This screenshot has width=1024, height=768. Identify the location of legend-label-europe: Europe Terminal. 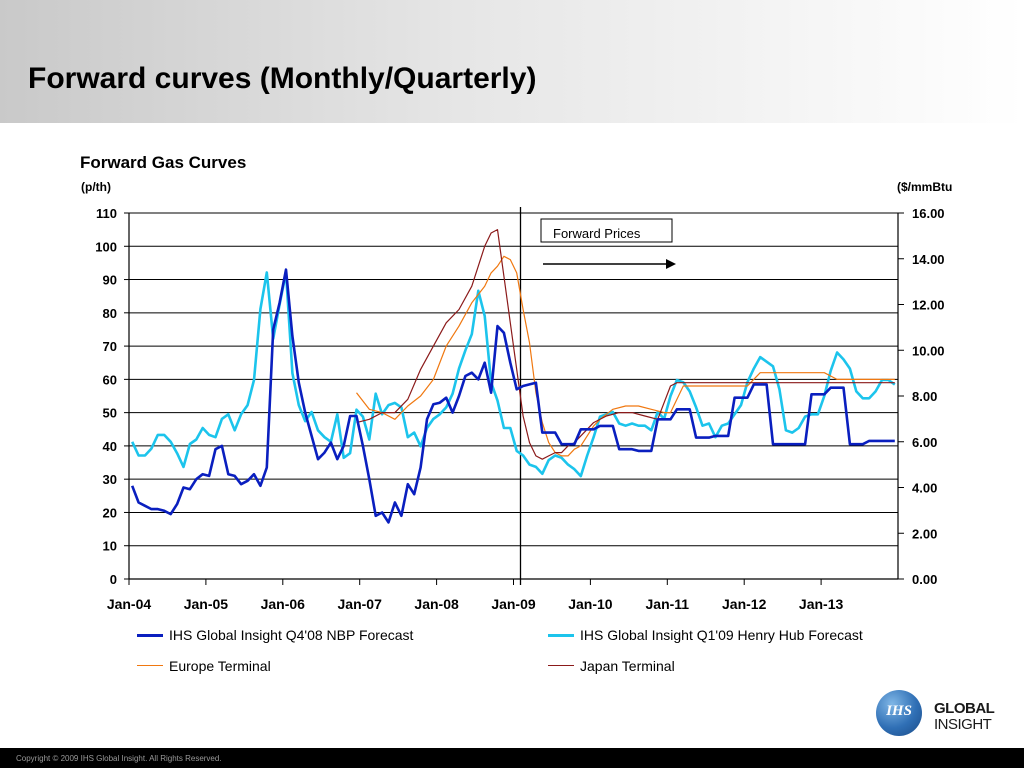
(220, 666).